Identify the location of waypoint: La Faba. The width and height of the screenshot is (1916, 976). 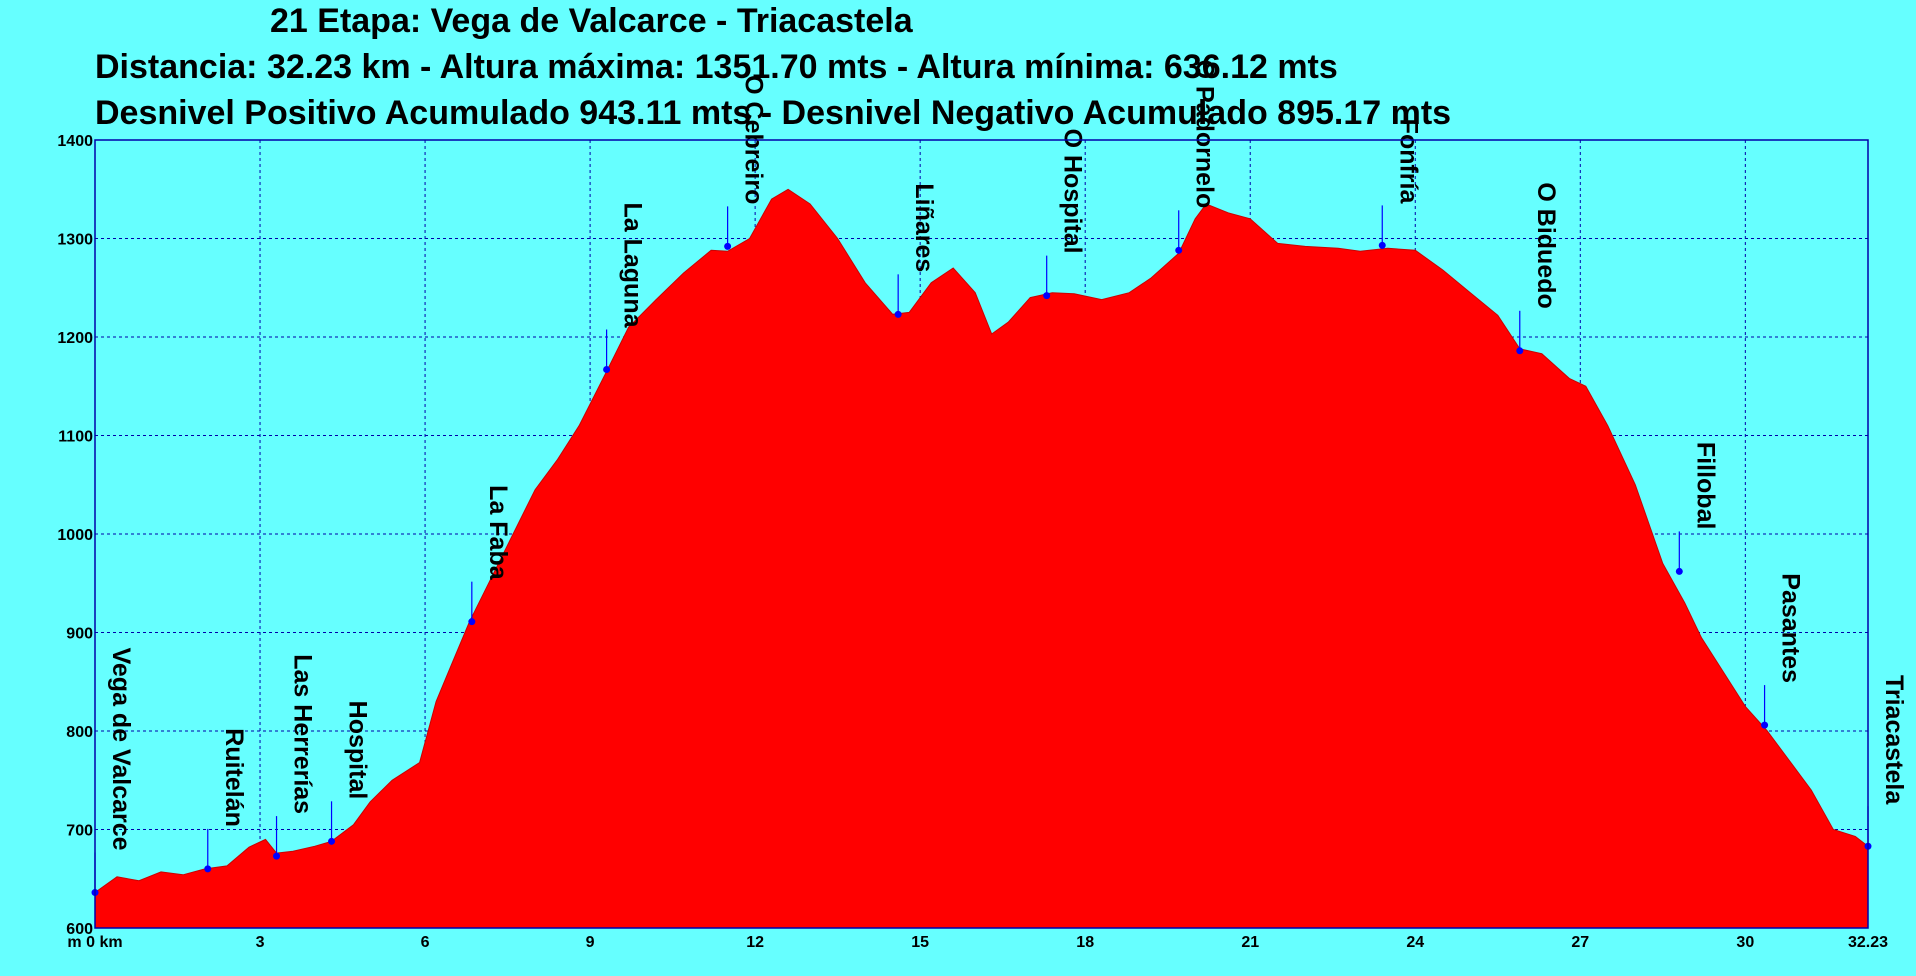
(490, 555).